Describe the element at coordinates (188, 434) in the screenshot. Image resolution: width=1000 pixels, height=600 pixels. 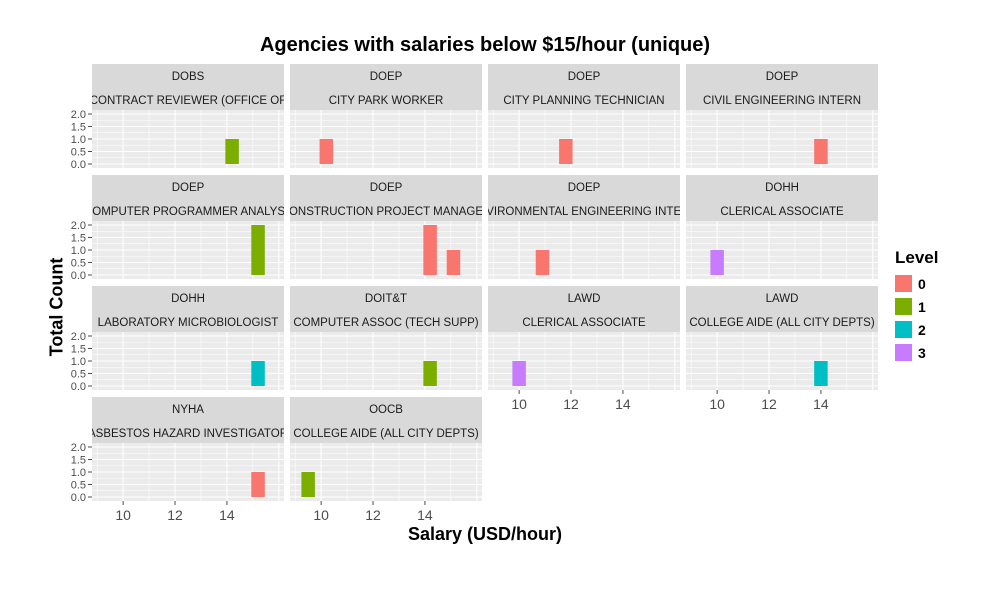
I see `facet-title-label: ASBESTOS HAZARD INVESTIGATOR` at that location.